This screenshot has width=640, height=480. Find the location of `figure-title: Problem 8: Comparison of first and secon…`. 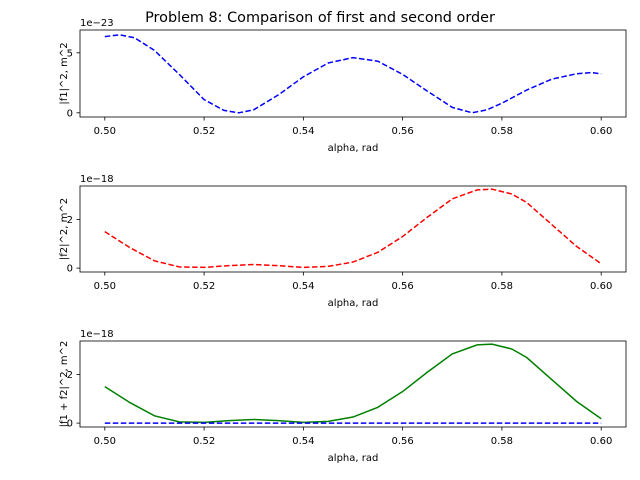

figure-title: Problem 8: Comparison of first and secon… is located at coordinates (320, 18).